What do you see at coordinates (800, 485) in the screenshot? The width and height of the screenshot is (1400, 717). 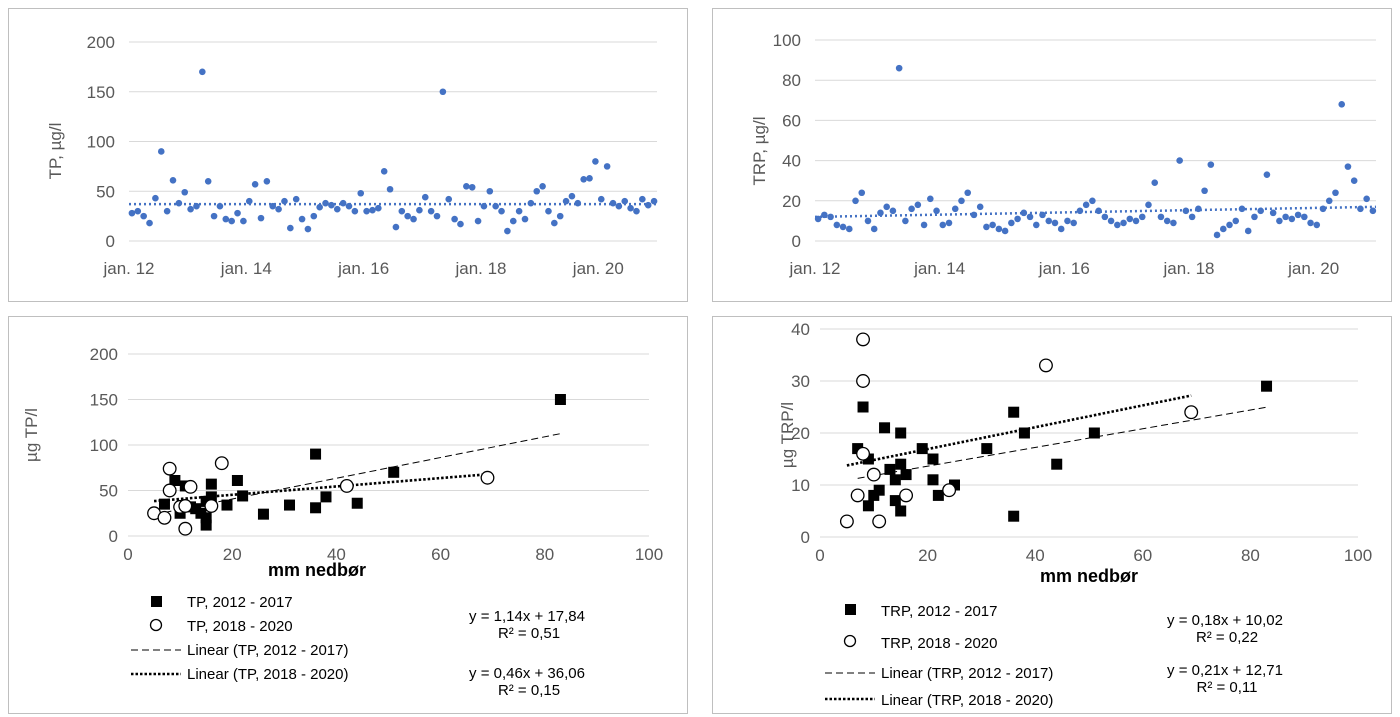 I see `y-tick-label: 10` at bounding box center [800, 485].